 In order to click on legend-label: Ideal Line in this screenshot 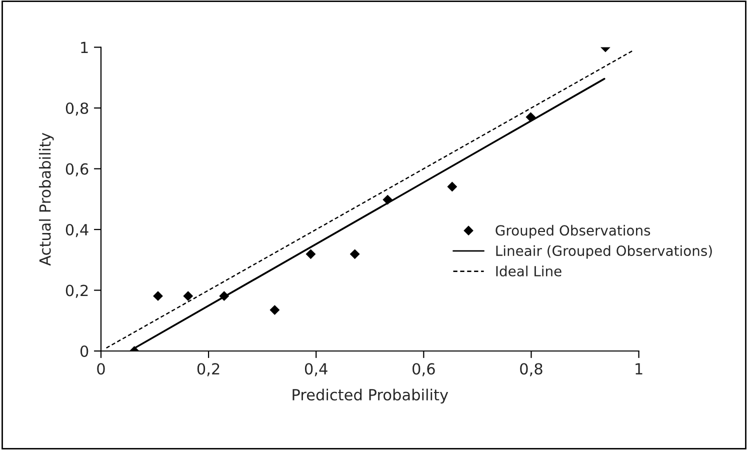, I will do `click(529, 271)`.